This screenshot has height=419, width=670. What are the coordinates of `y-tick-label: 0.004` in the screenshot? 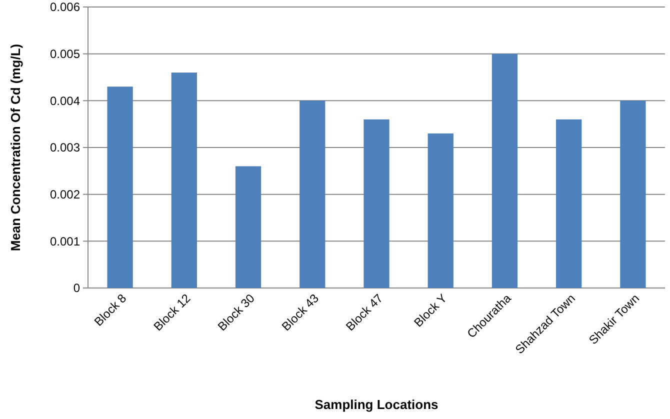 It's located at (65, 101).